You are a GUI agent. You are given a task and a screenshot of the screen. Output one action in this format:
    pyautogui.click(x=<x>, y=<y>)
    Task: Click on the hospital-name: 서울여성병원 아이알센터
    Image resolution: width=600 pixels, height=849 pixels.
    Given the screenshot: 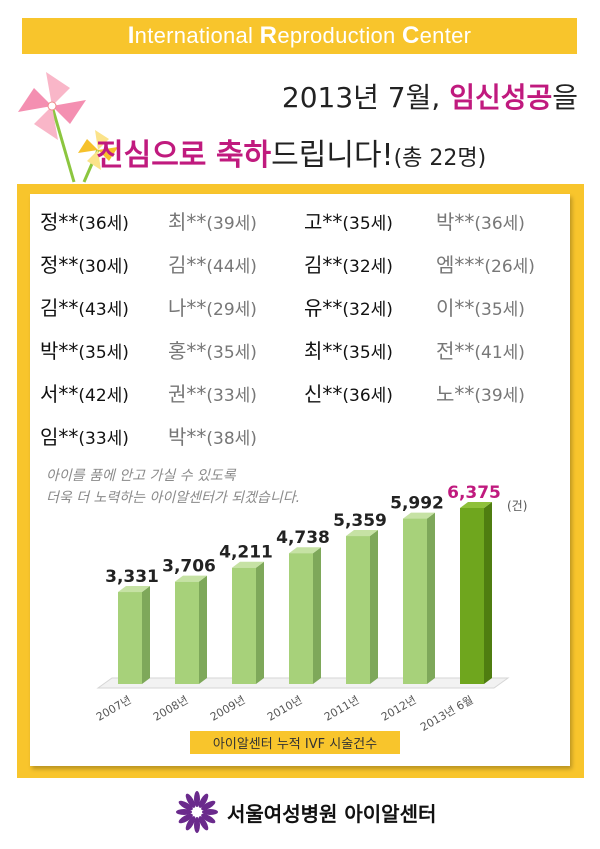 What is the action you would take?
    pyautogui.click(x=332, y=813)
    